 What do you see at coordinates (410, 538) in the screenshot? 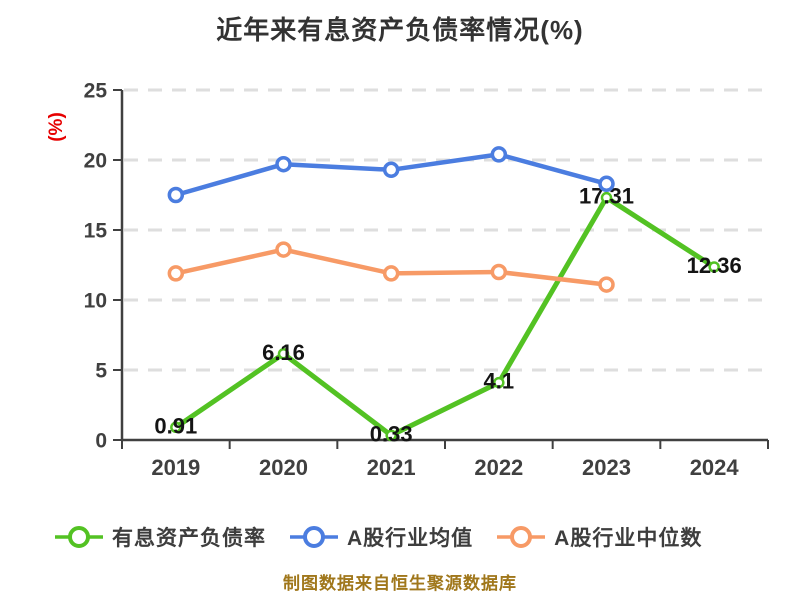
I see `legend-label: A股行业均值` at bounding box center [410, 538].